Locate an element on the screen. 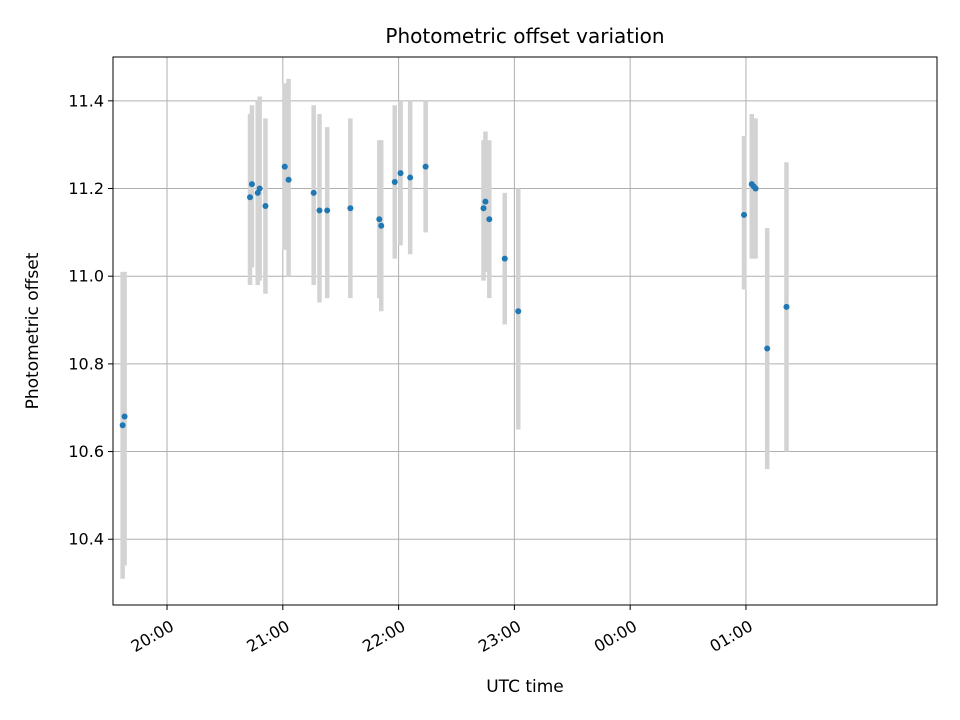 This screenshot has width=960, height=720. x-ticks: 20:00 21:00 22:00 23:00 00:00 01:00 is located at coordinates (442, 630).